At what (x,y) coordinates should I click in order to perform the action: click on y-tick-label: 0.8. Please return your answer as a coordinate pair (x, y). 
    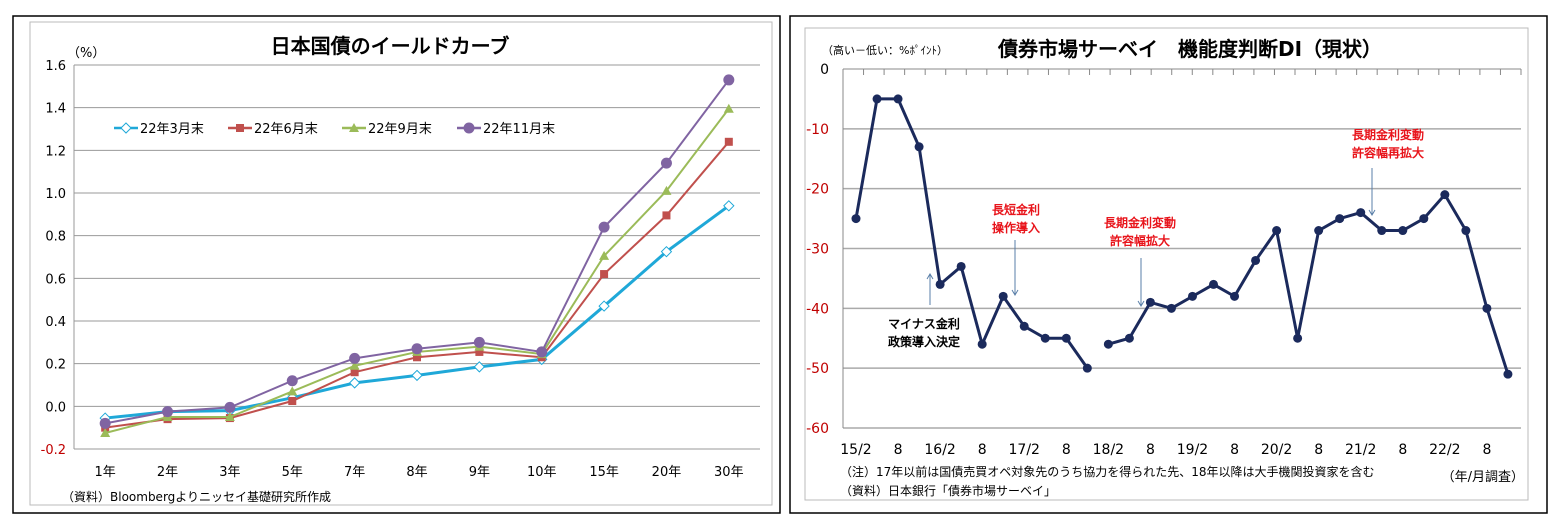
    Looking at the image, I should click on (55, 237).